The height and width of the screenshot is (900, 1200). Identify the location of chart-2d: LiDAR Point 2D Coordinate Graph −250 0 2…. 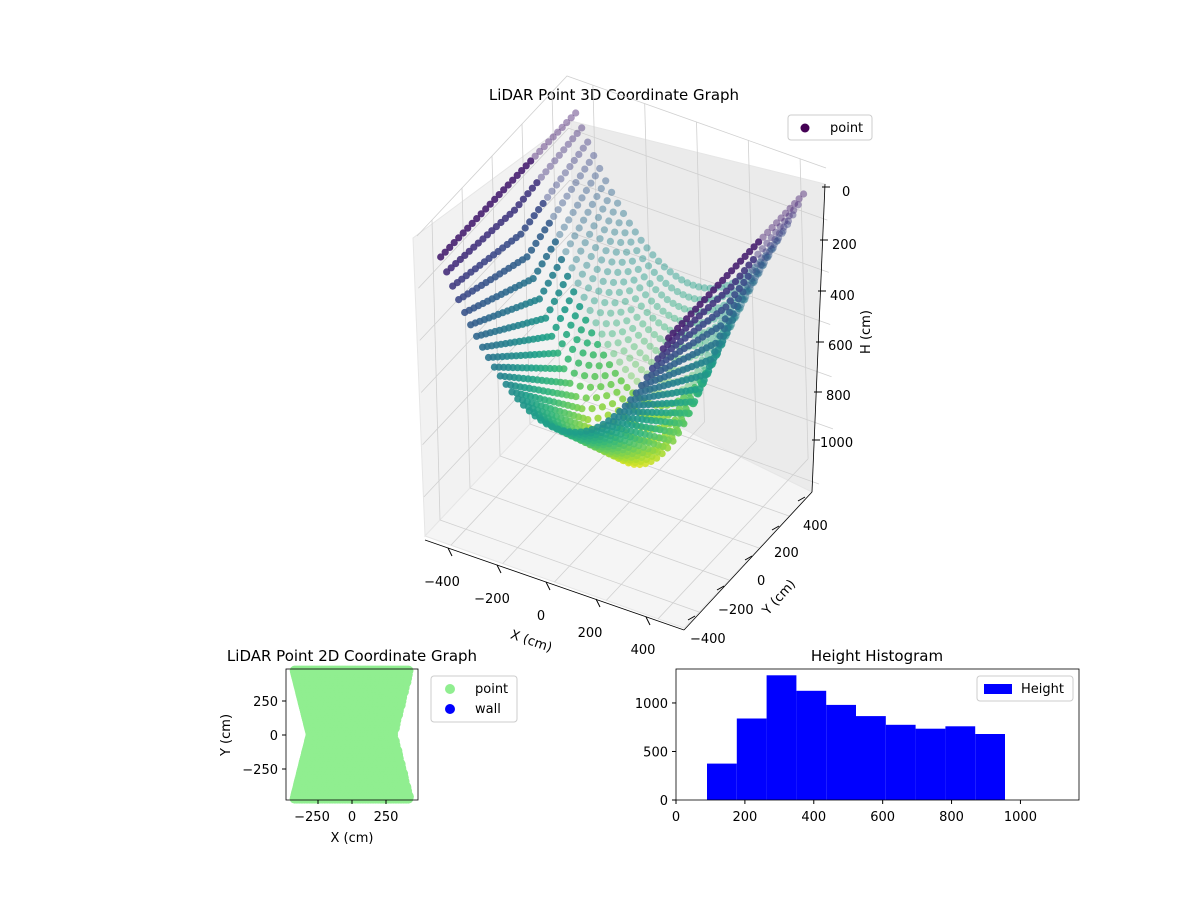
(368, 746).